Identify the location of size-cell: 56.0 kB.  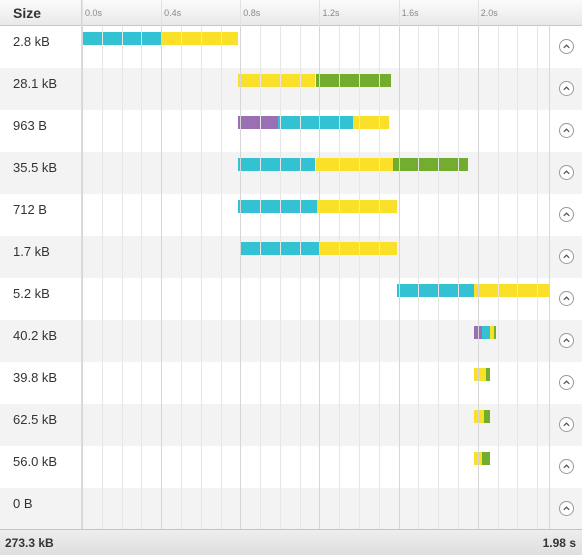
(41, 467).